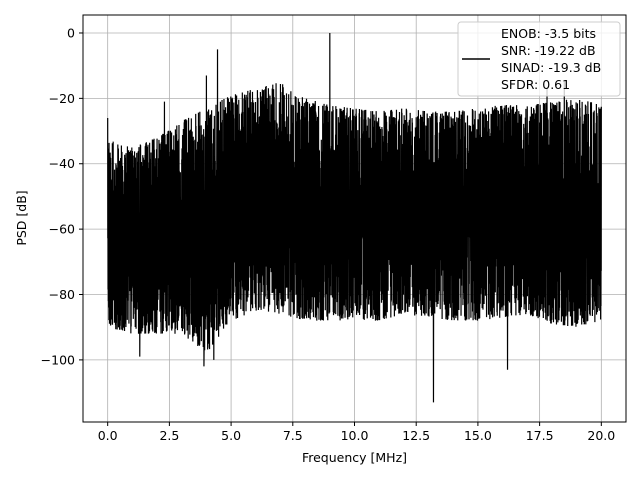  I want to click on legend-box, so click(539, 59).